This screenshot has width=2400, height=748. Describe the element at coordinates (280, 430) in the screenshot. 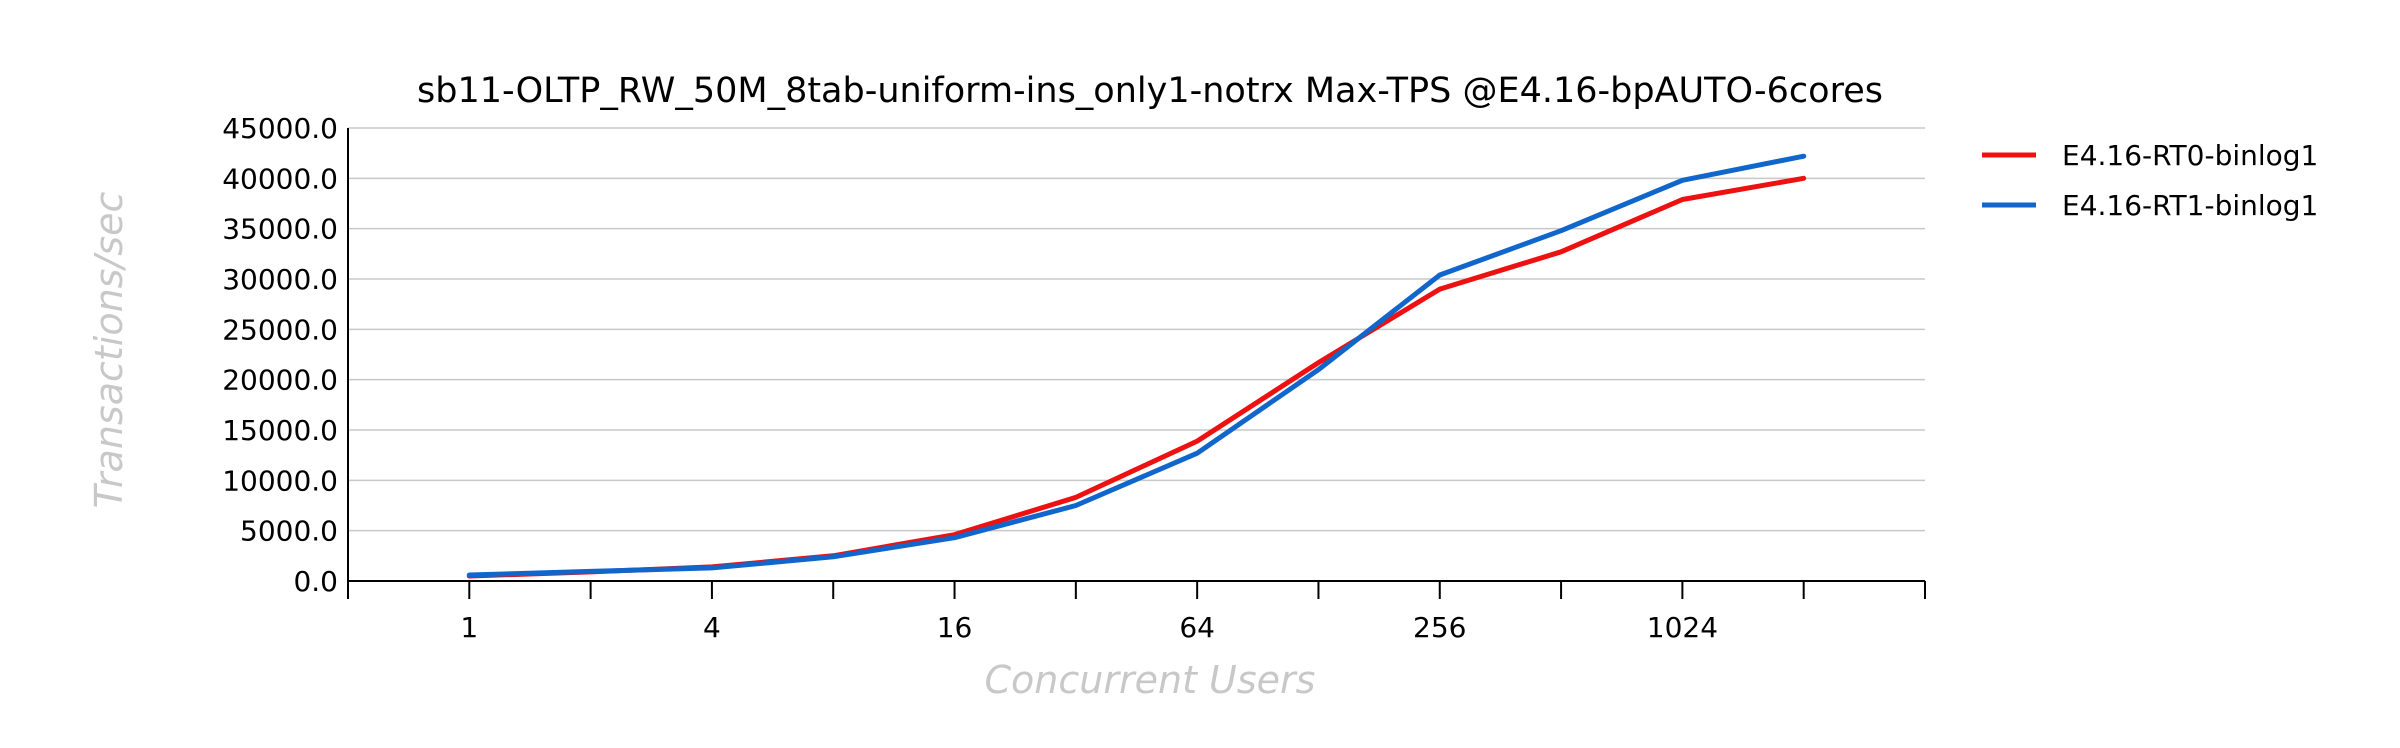

I see `y-tick-label: 15000.0` at that location.